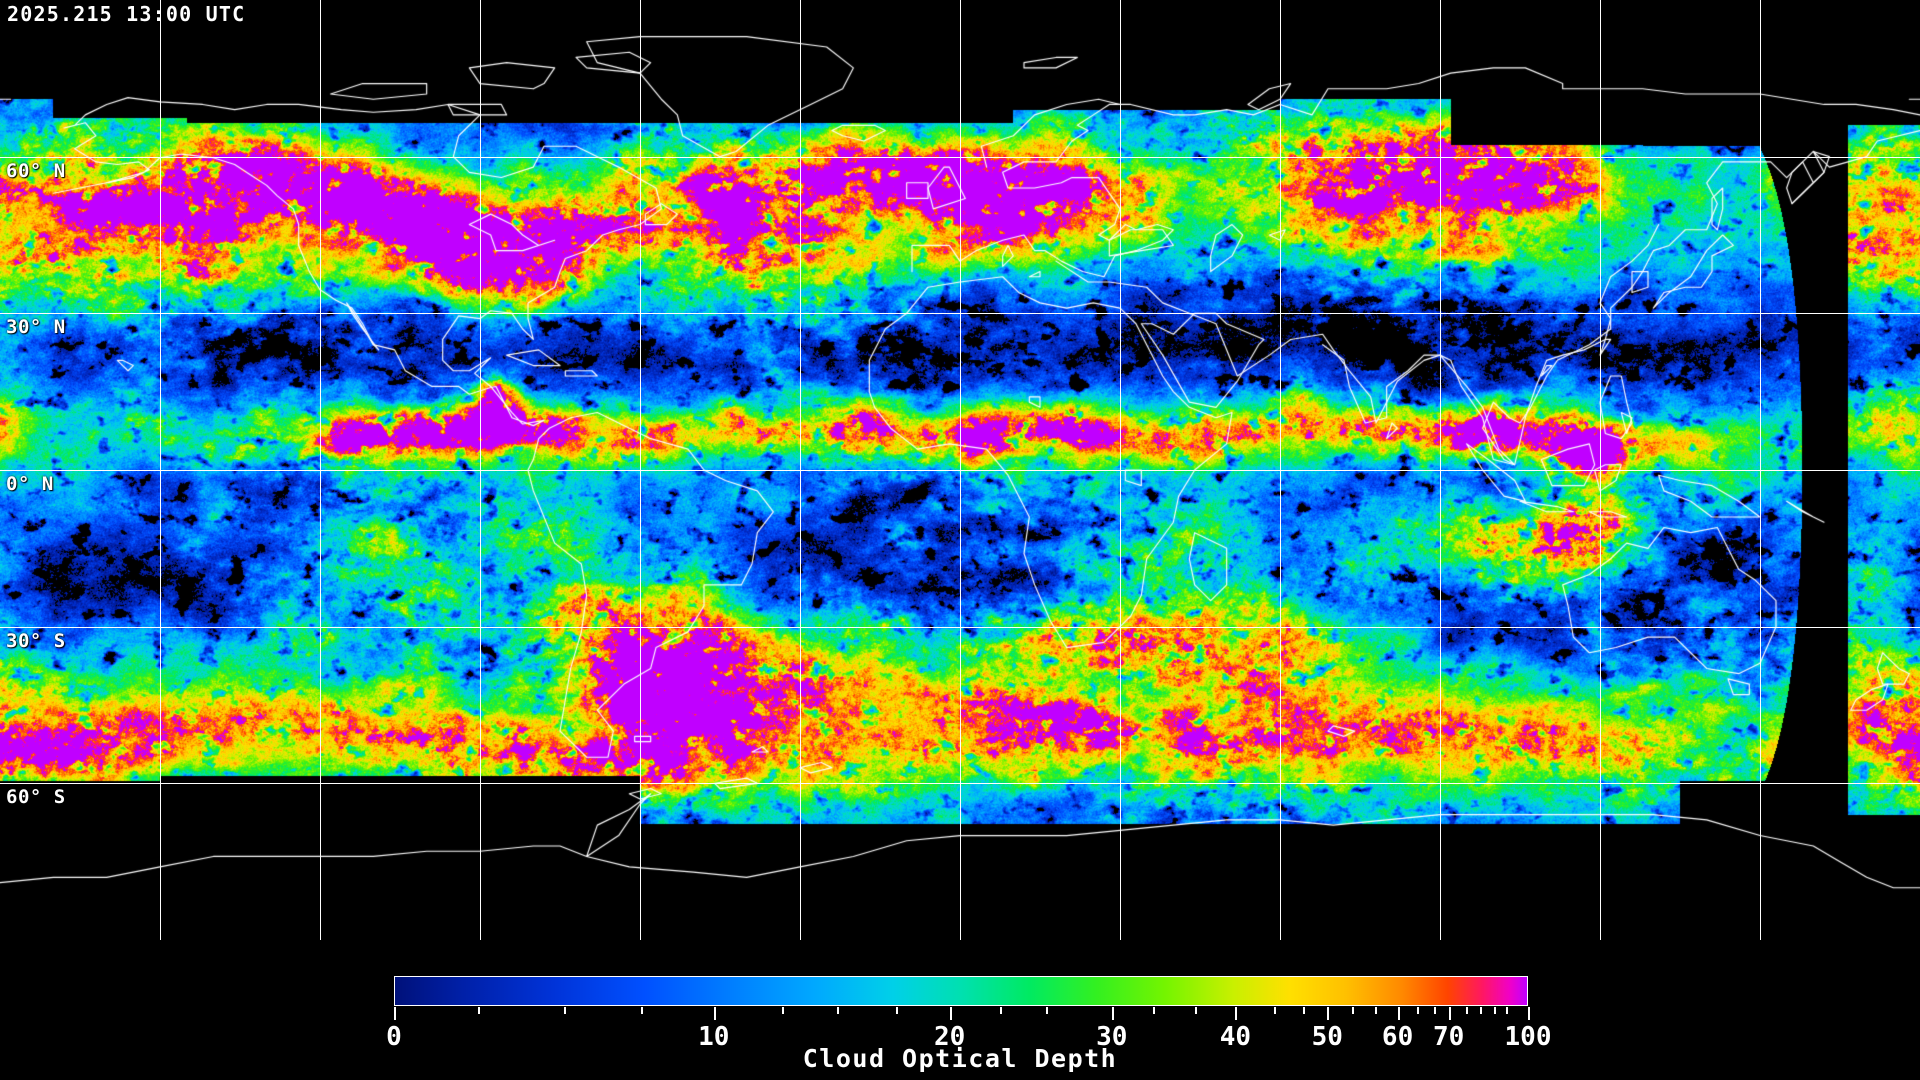  What do you see at coordinates (968, 1014) in the screenshot?
I see `colorbar: 0 10 20 30 40 50 60 70 100` at bounding box center [968, 1014].